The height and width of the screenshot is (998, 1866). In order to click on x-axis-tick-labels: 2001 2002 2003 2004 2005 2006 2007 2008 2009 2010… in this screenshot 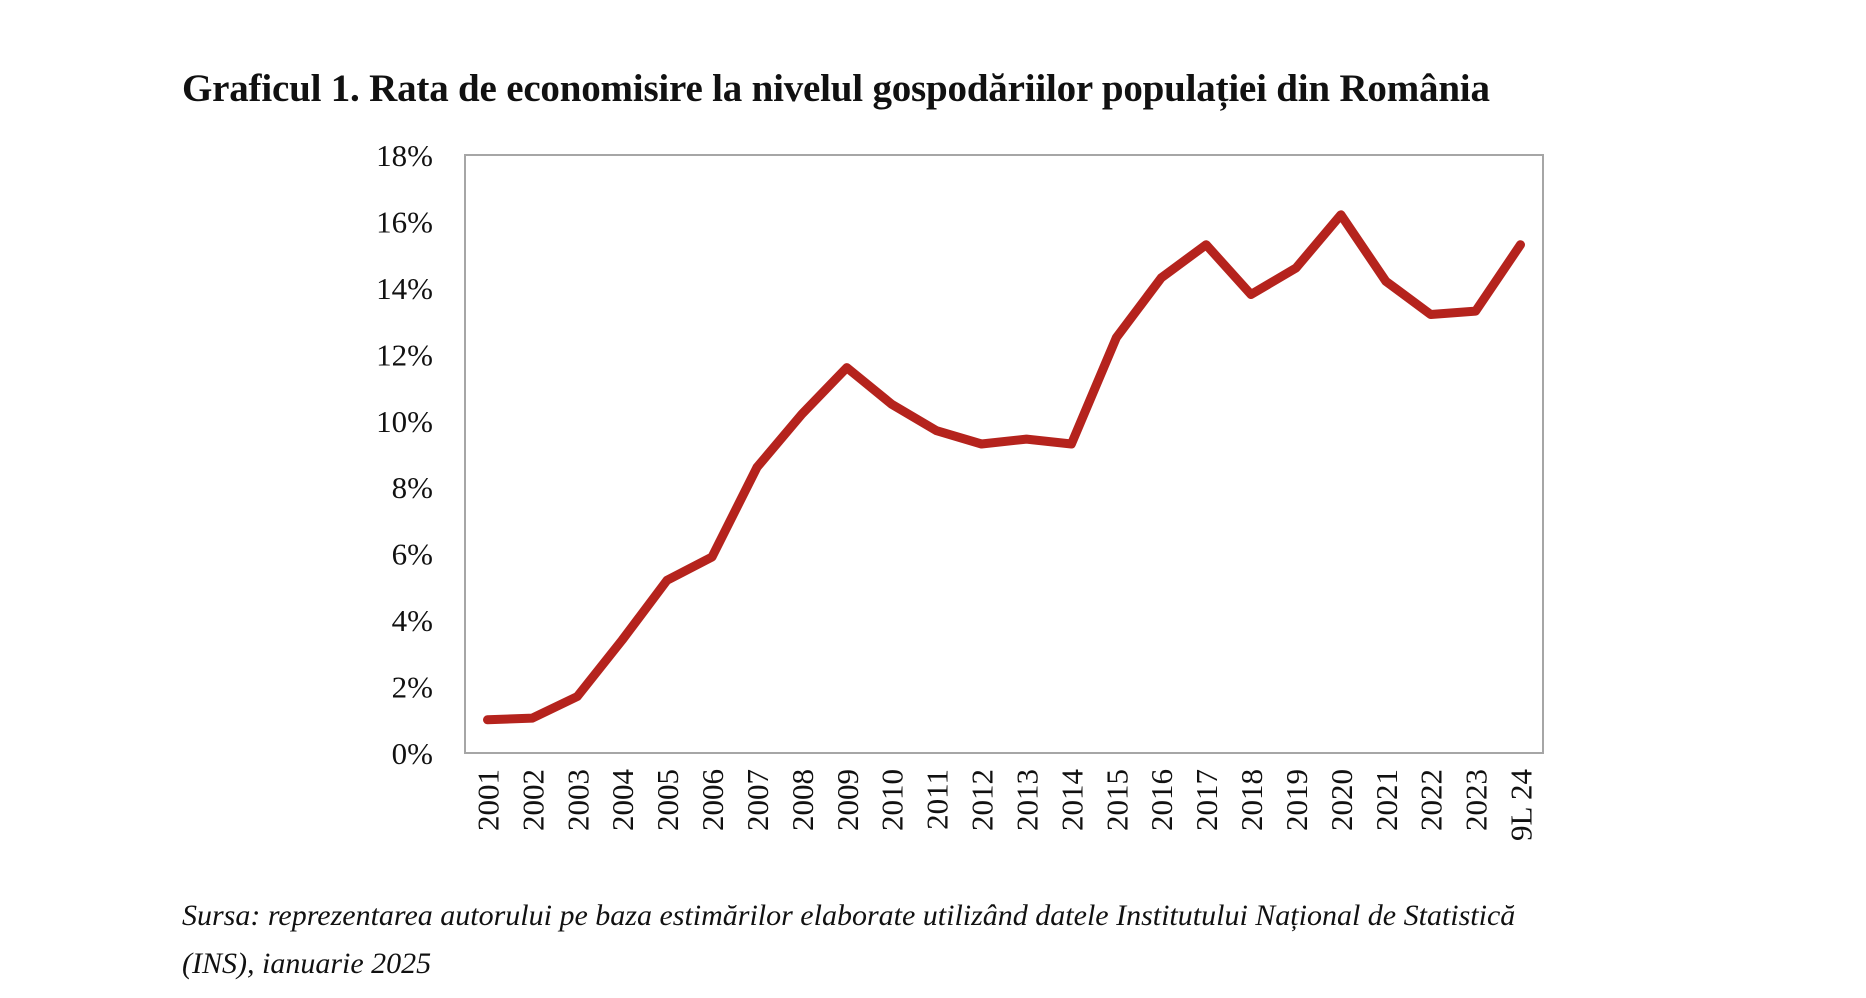, I will do `click(1004, 805)`.